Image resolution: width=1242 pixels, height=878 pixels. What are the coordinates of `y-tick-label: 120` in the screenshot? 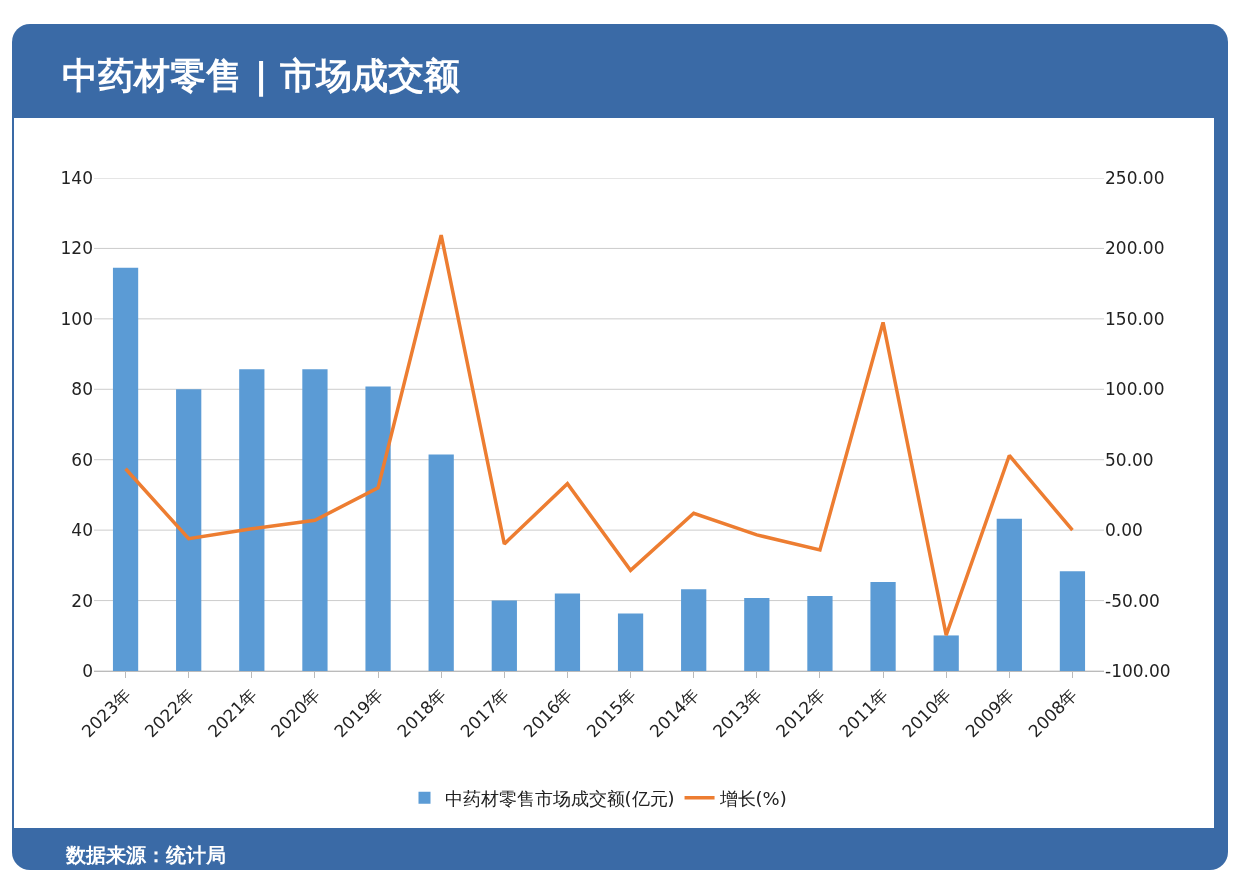 It's located at (76, 248).